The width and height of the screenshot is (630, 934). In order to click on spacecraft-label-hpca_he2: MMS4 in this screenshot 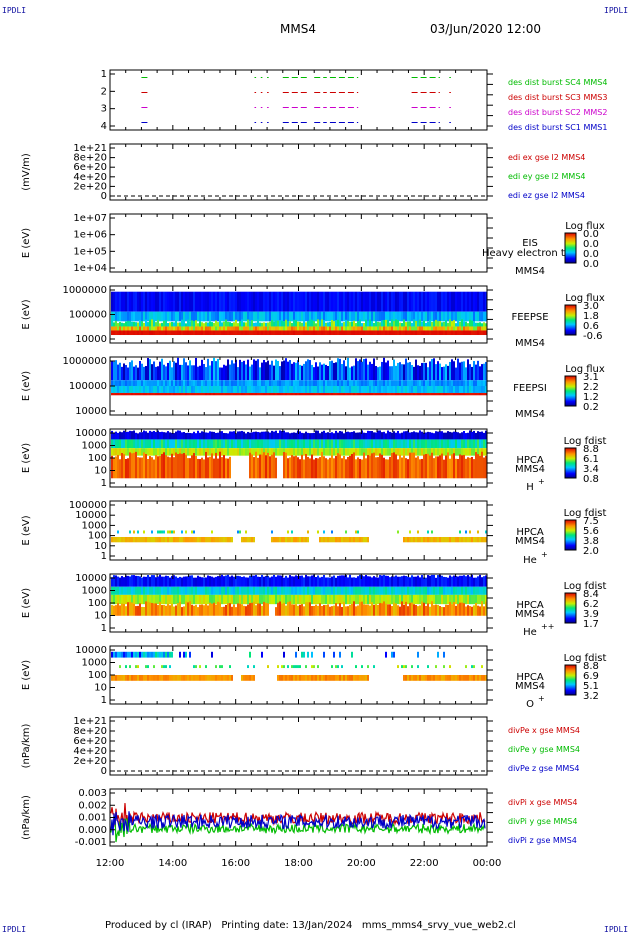, I will do `click(530, 614)`.